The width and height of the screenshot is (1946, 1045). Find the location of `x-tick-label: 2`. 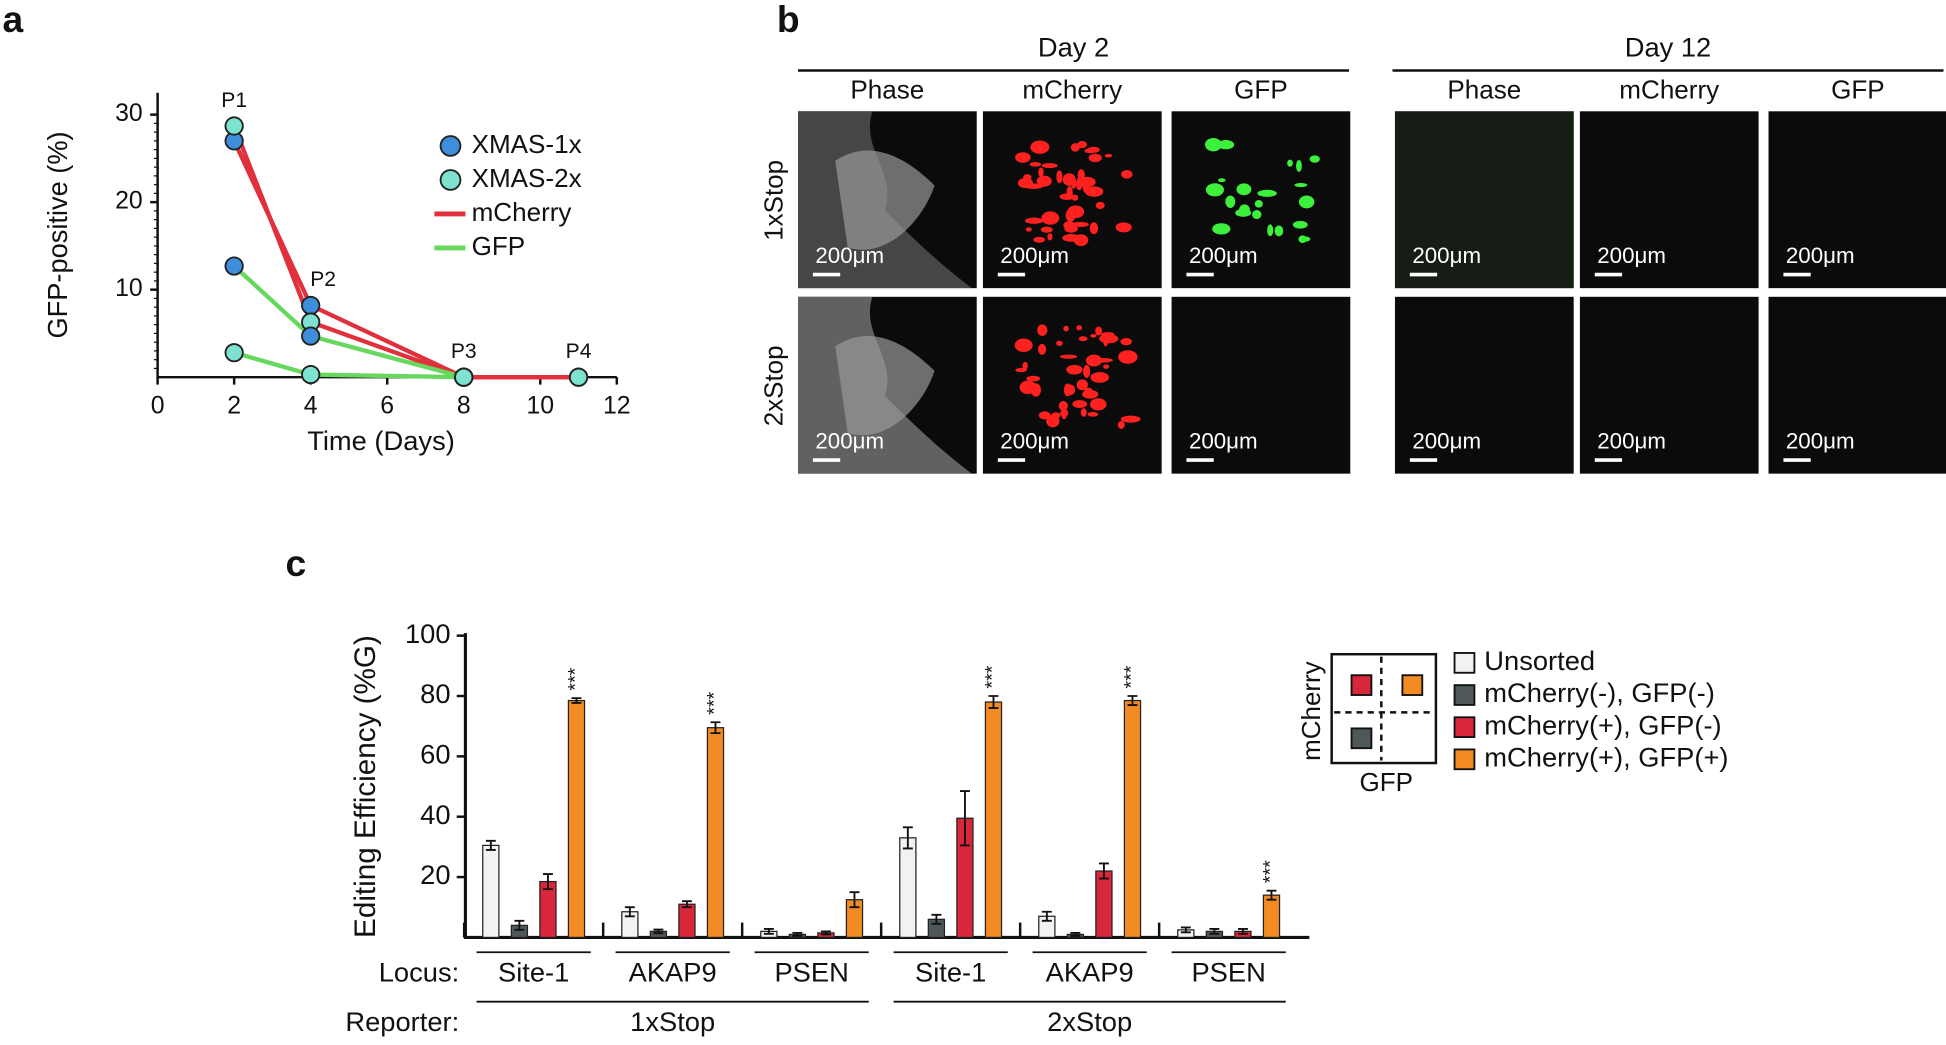

x-tick-label: 2 is located at coordinates (234, 405).